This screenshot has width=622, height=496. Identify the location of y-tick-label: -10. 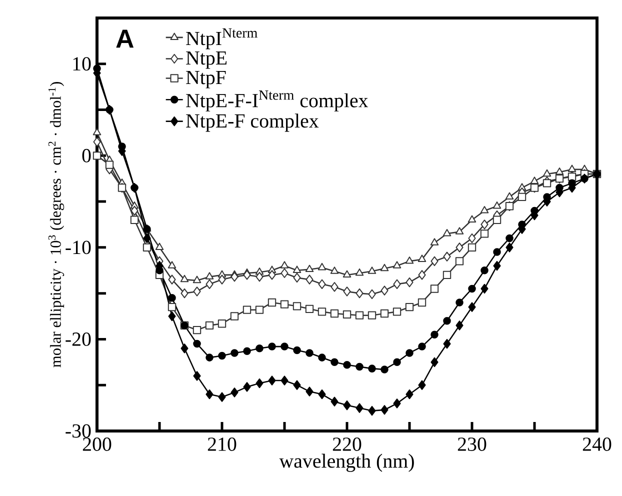
(78, 247).